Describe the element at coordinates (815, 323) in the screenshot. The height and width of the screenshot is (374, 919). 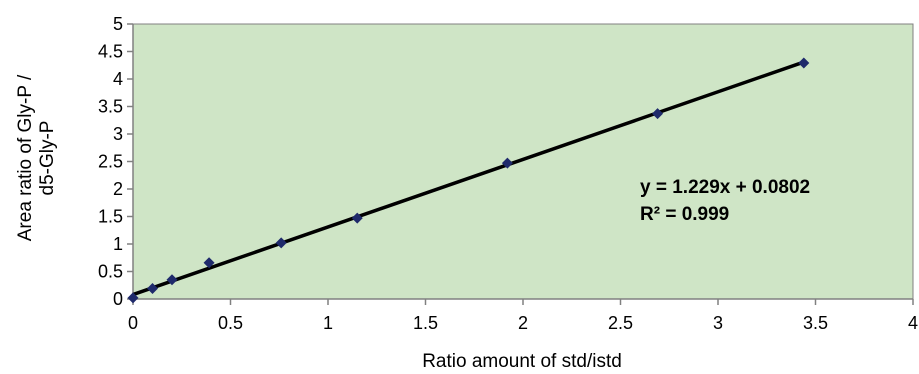
I see `x-tick-label: 3.5` at that location.